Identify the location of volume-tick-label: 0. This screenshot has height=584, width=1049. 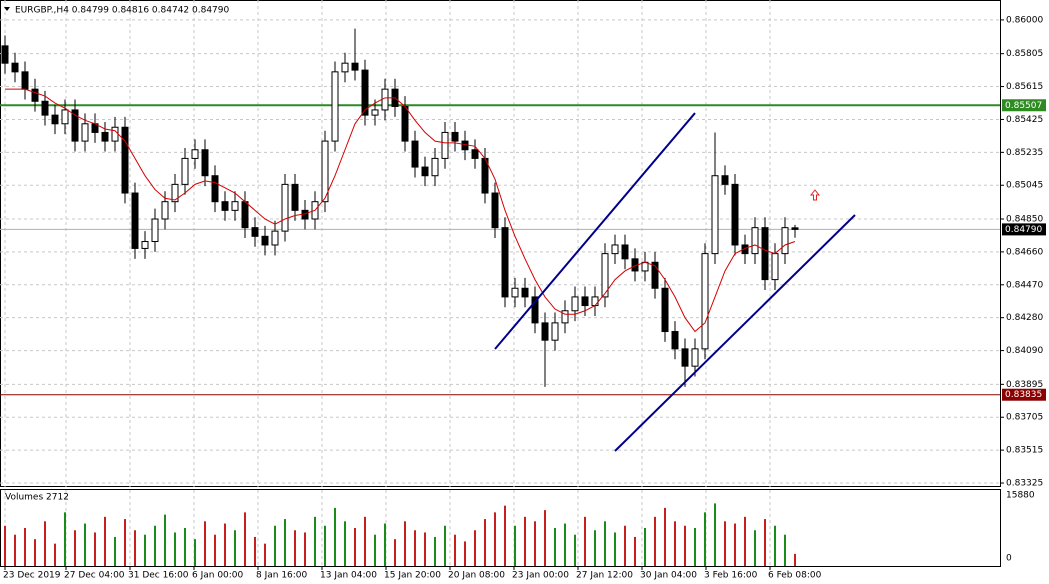
(1009, 559).